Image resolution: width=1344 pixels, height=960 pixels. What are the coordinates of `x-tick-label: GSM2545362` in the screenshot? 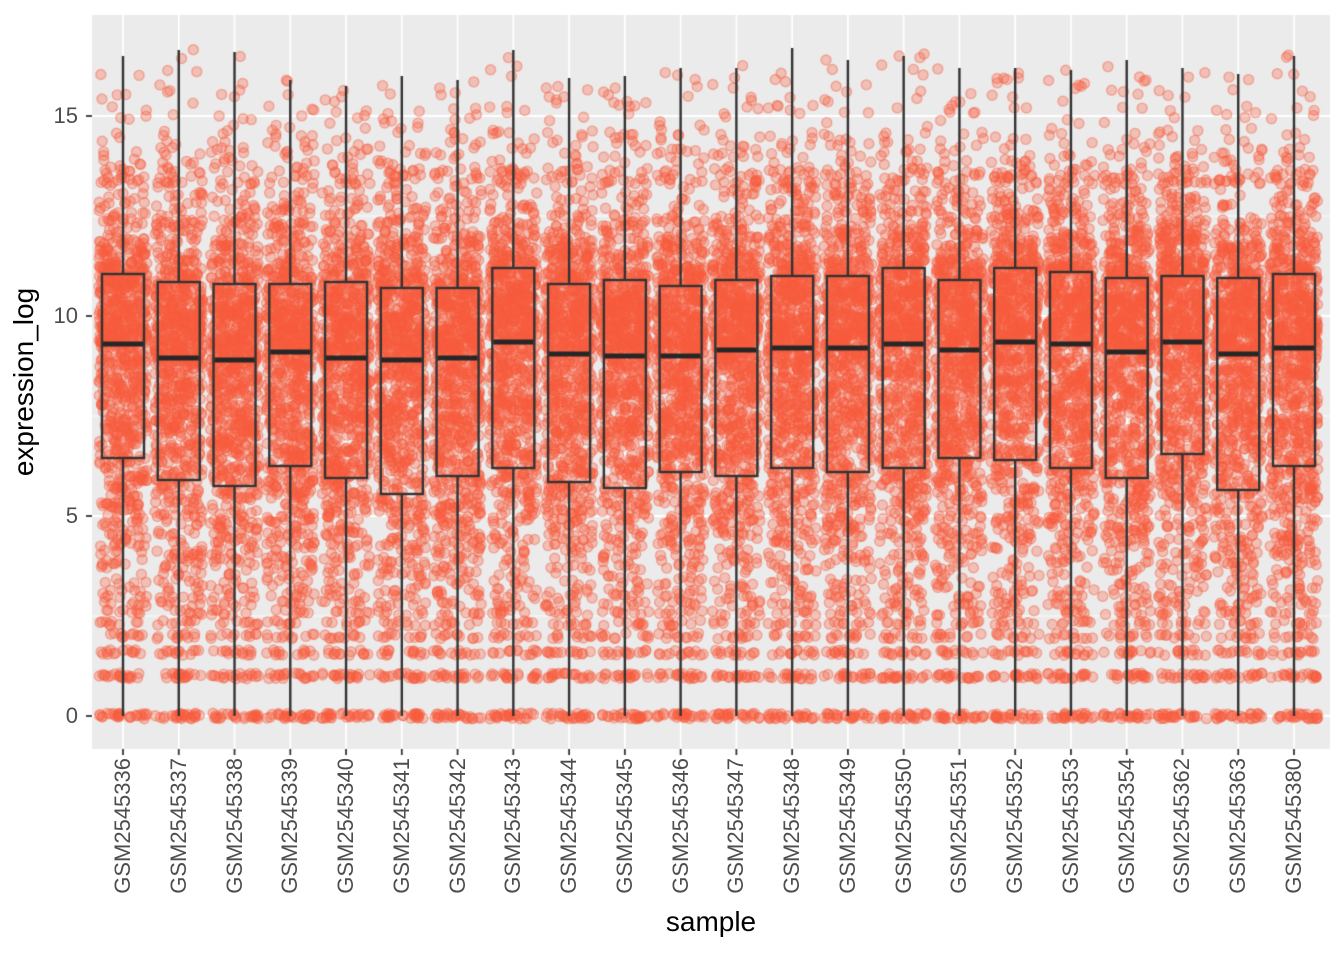 It's located at (1182, 826).